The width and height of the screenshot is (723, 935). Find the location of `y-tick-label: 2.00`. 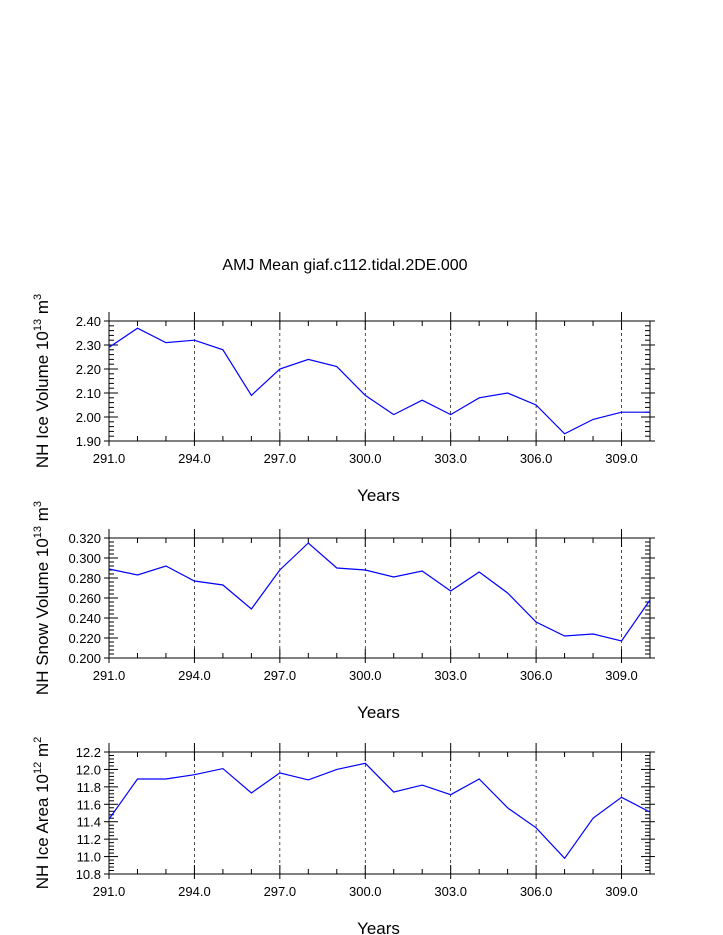

y-tick-label: 2.00 is located at coordinates (88, 417).